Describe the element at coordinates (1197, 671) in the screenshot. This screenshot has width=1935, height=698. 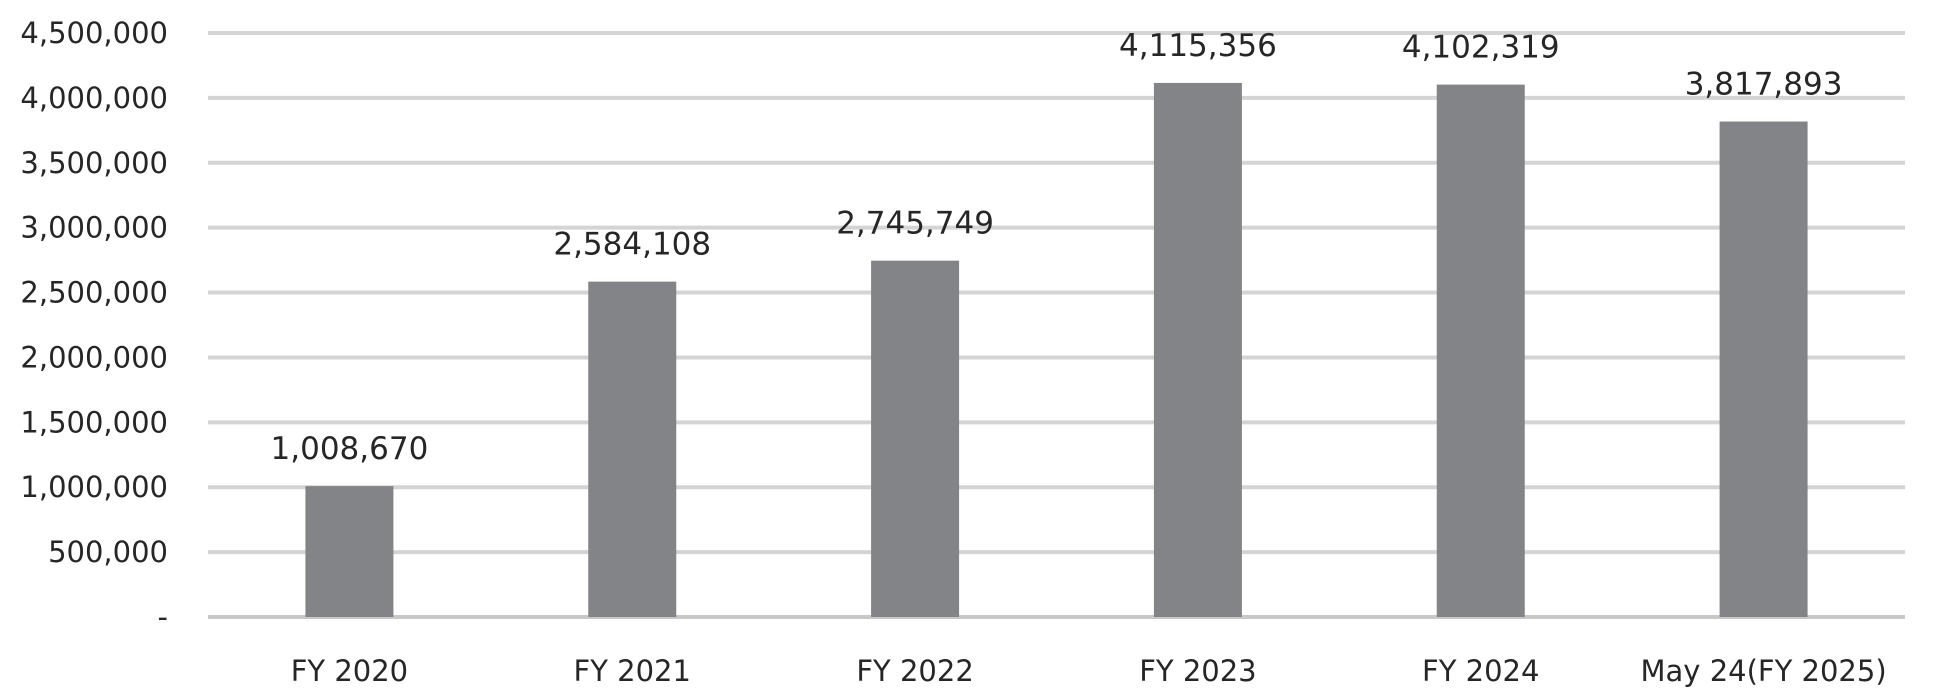
I see `category-label: FY 2023` at that location.